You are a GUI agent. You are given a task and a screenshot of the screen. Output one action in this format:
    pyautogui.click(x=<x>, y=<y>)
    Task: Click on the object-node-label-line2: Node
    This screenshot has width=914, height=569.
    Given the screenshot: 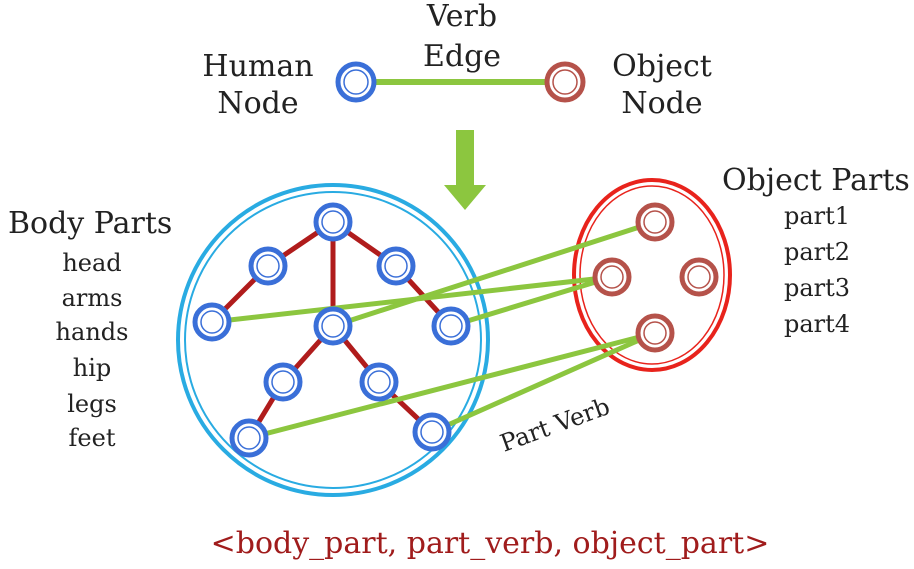 What is the action you would take?
    pyautogui.click(x=661, y=103)
    